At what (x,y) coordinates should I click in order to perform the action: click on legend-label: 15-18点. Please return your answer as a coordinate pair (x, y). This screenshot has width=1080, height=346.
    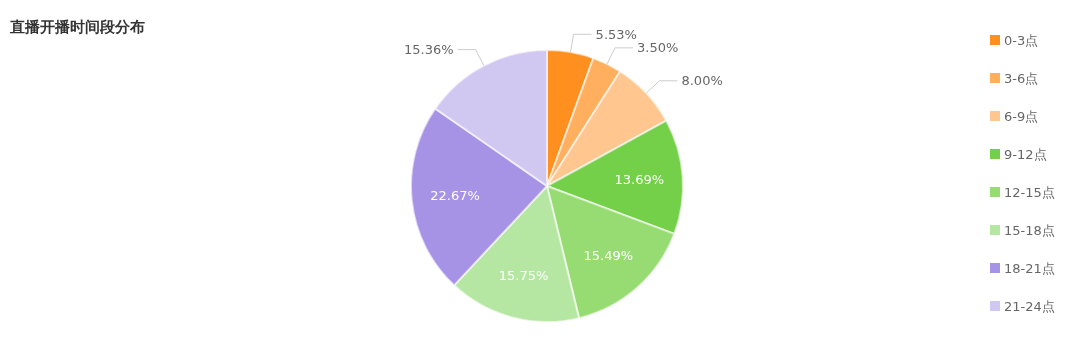
    Looking at the image, I should click on (1029, 230).